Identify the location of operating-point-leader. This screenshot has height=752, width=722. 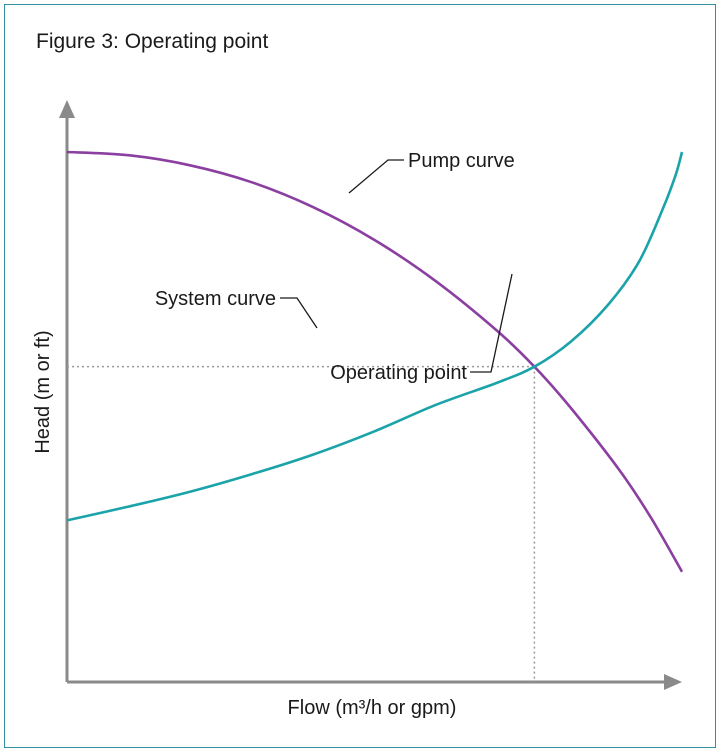
(491, 323).